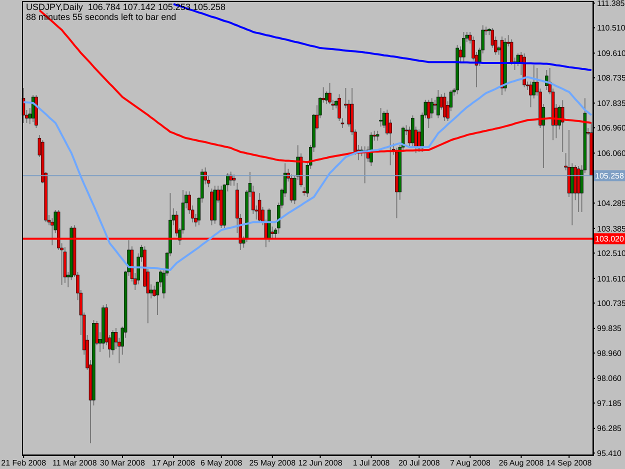 The image size is (625, 469). I want to click on ref-line-label: 103.020, so click(610, 239).